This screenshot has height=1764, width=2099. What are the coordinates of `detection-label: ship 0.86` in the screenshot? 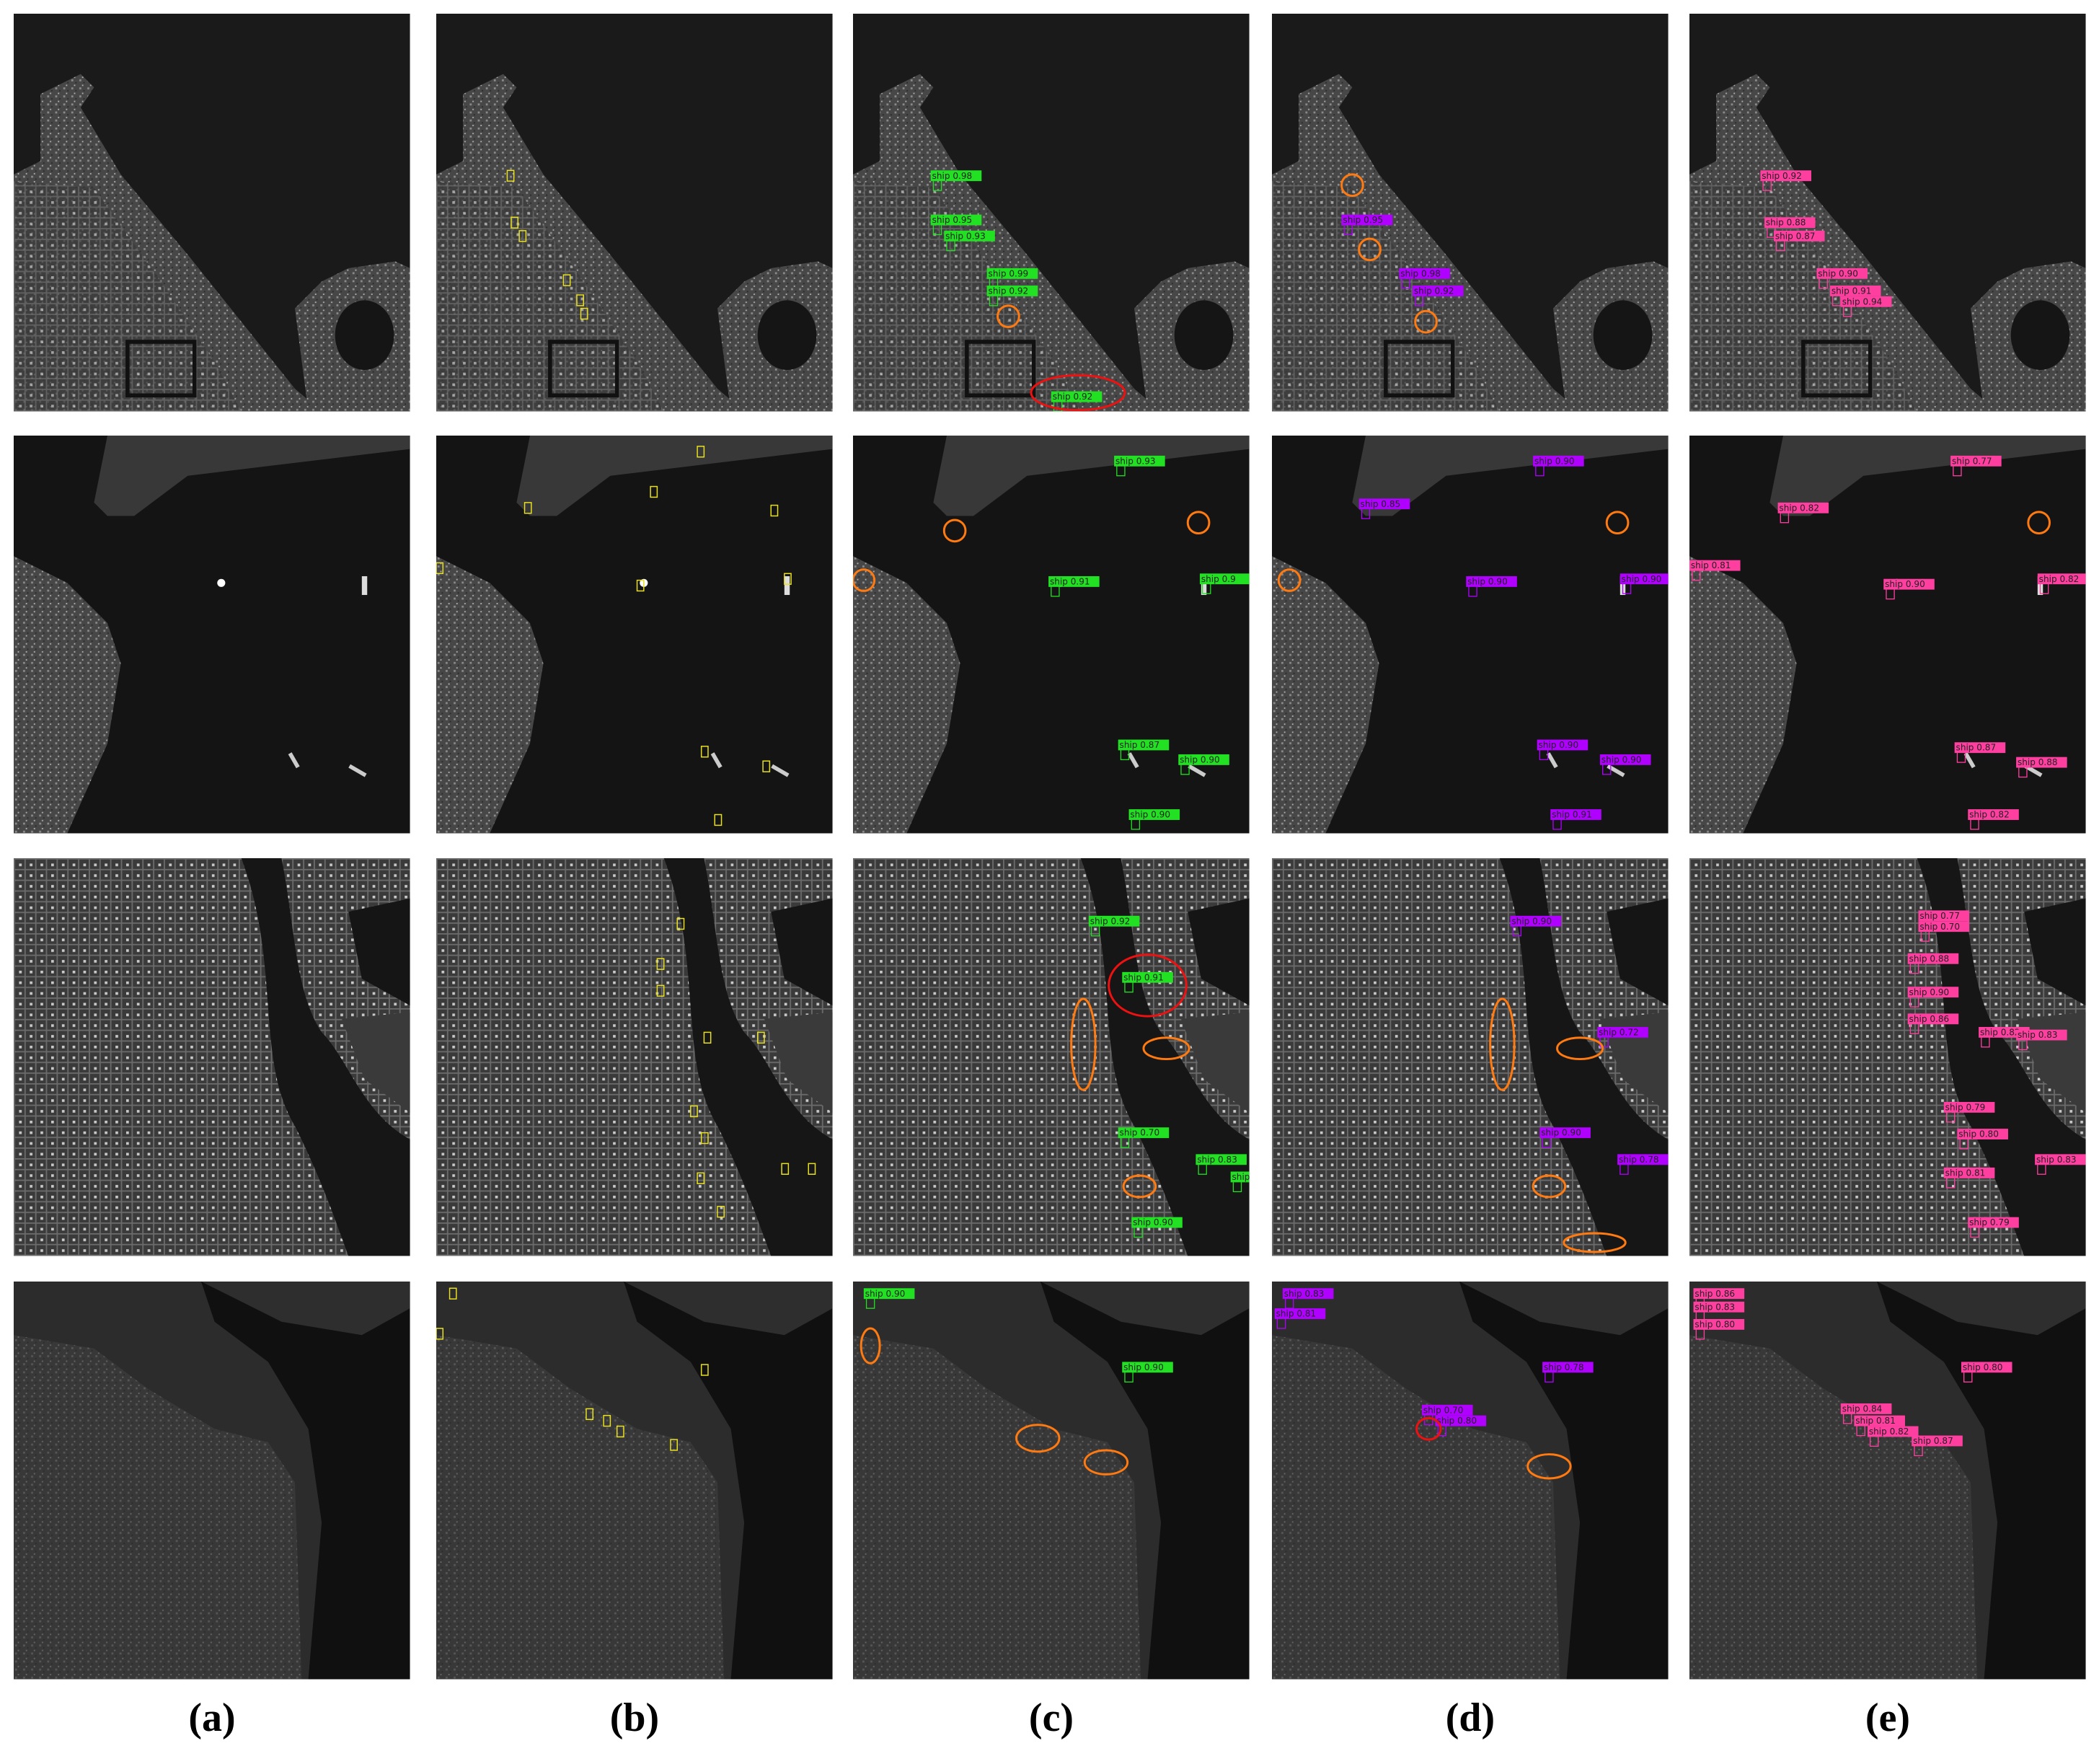 It's located at (1929, 1019).